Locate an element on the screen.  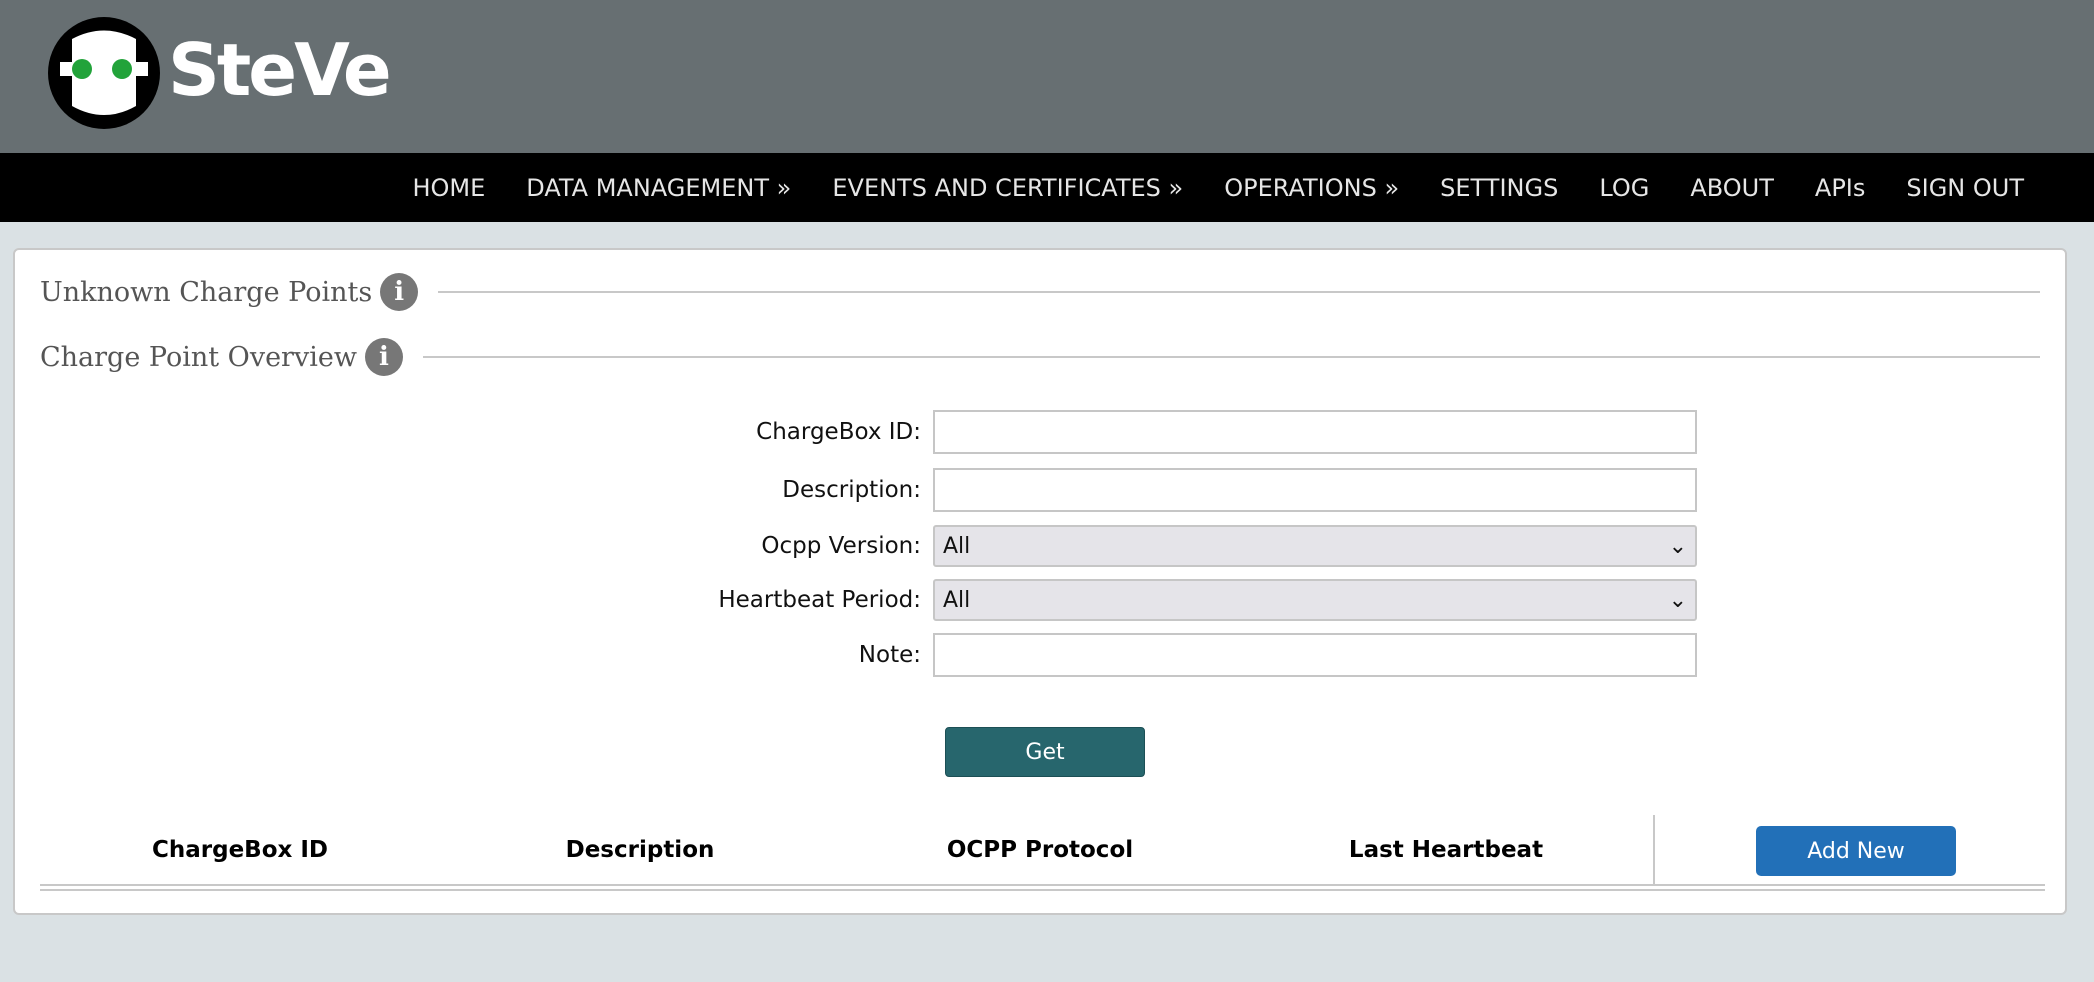
add-new-button: Add New is located at coordinates (1856, 851).